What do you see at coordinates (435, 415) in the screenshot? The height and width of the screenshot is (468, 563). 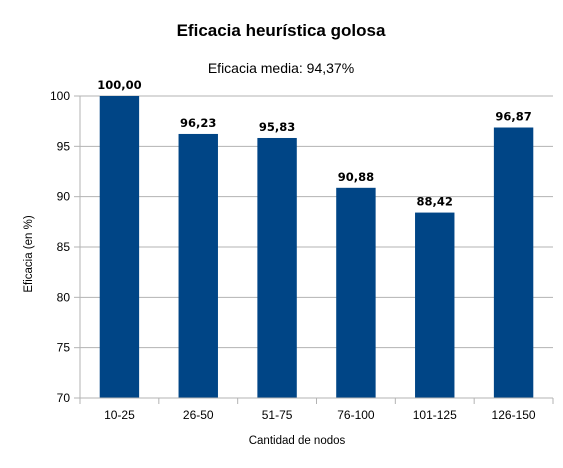 I see `x-tick-label-101-125: 101-125` at bounding box center [435, 415].